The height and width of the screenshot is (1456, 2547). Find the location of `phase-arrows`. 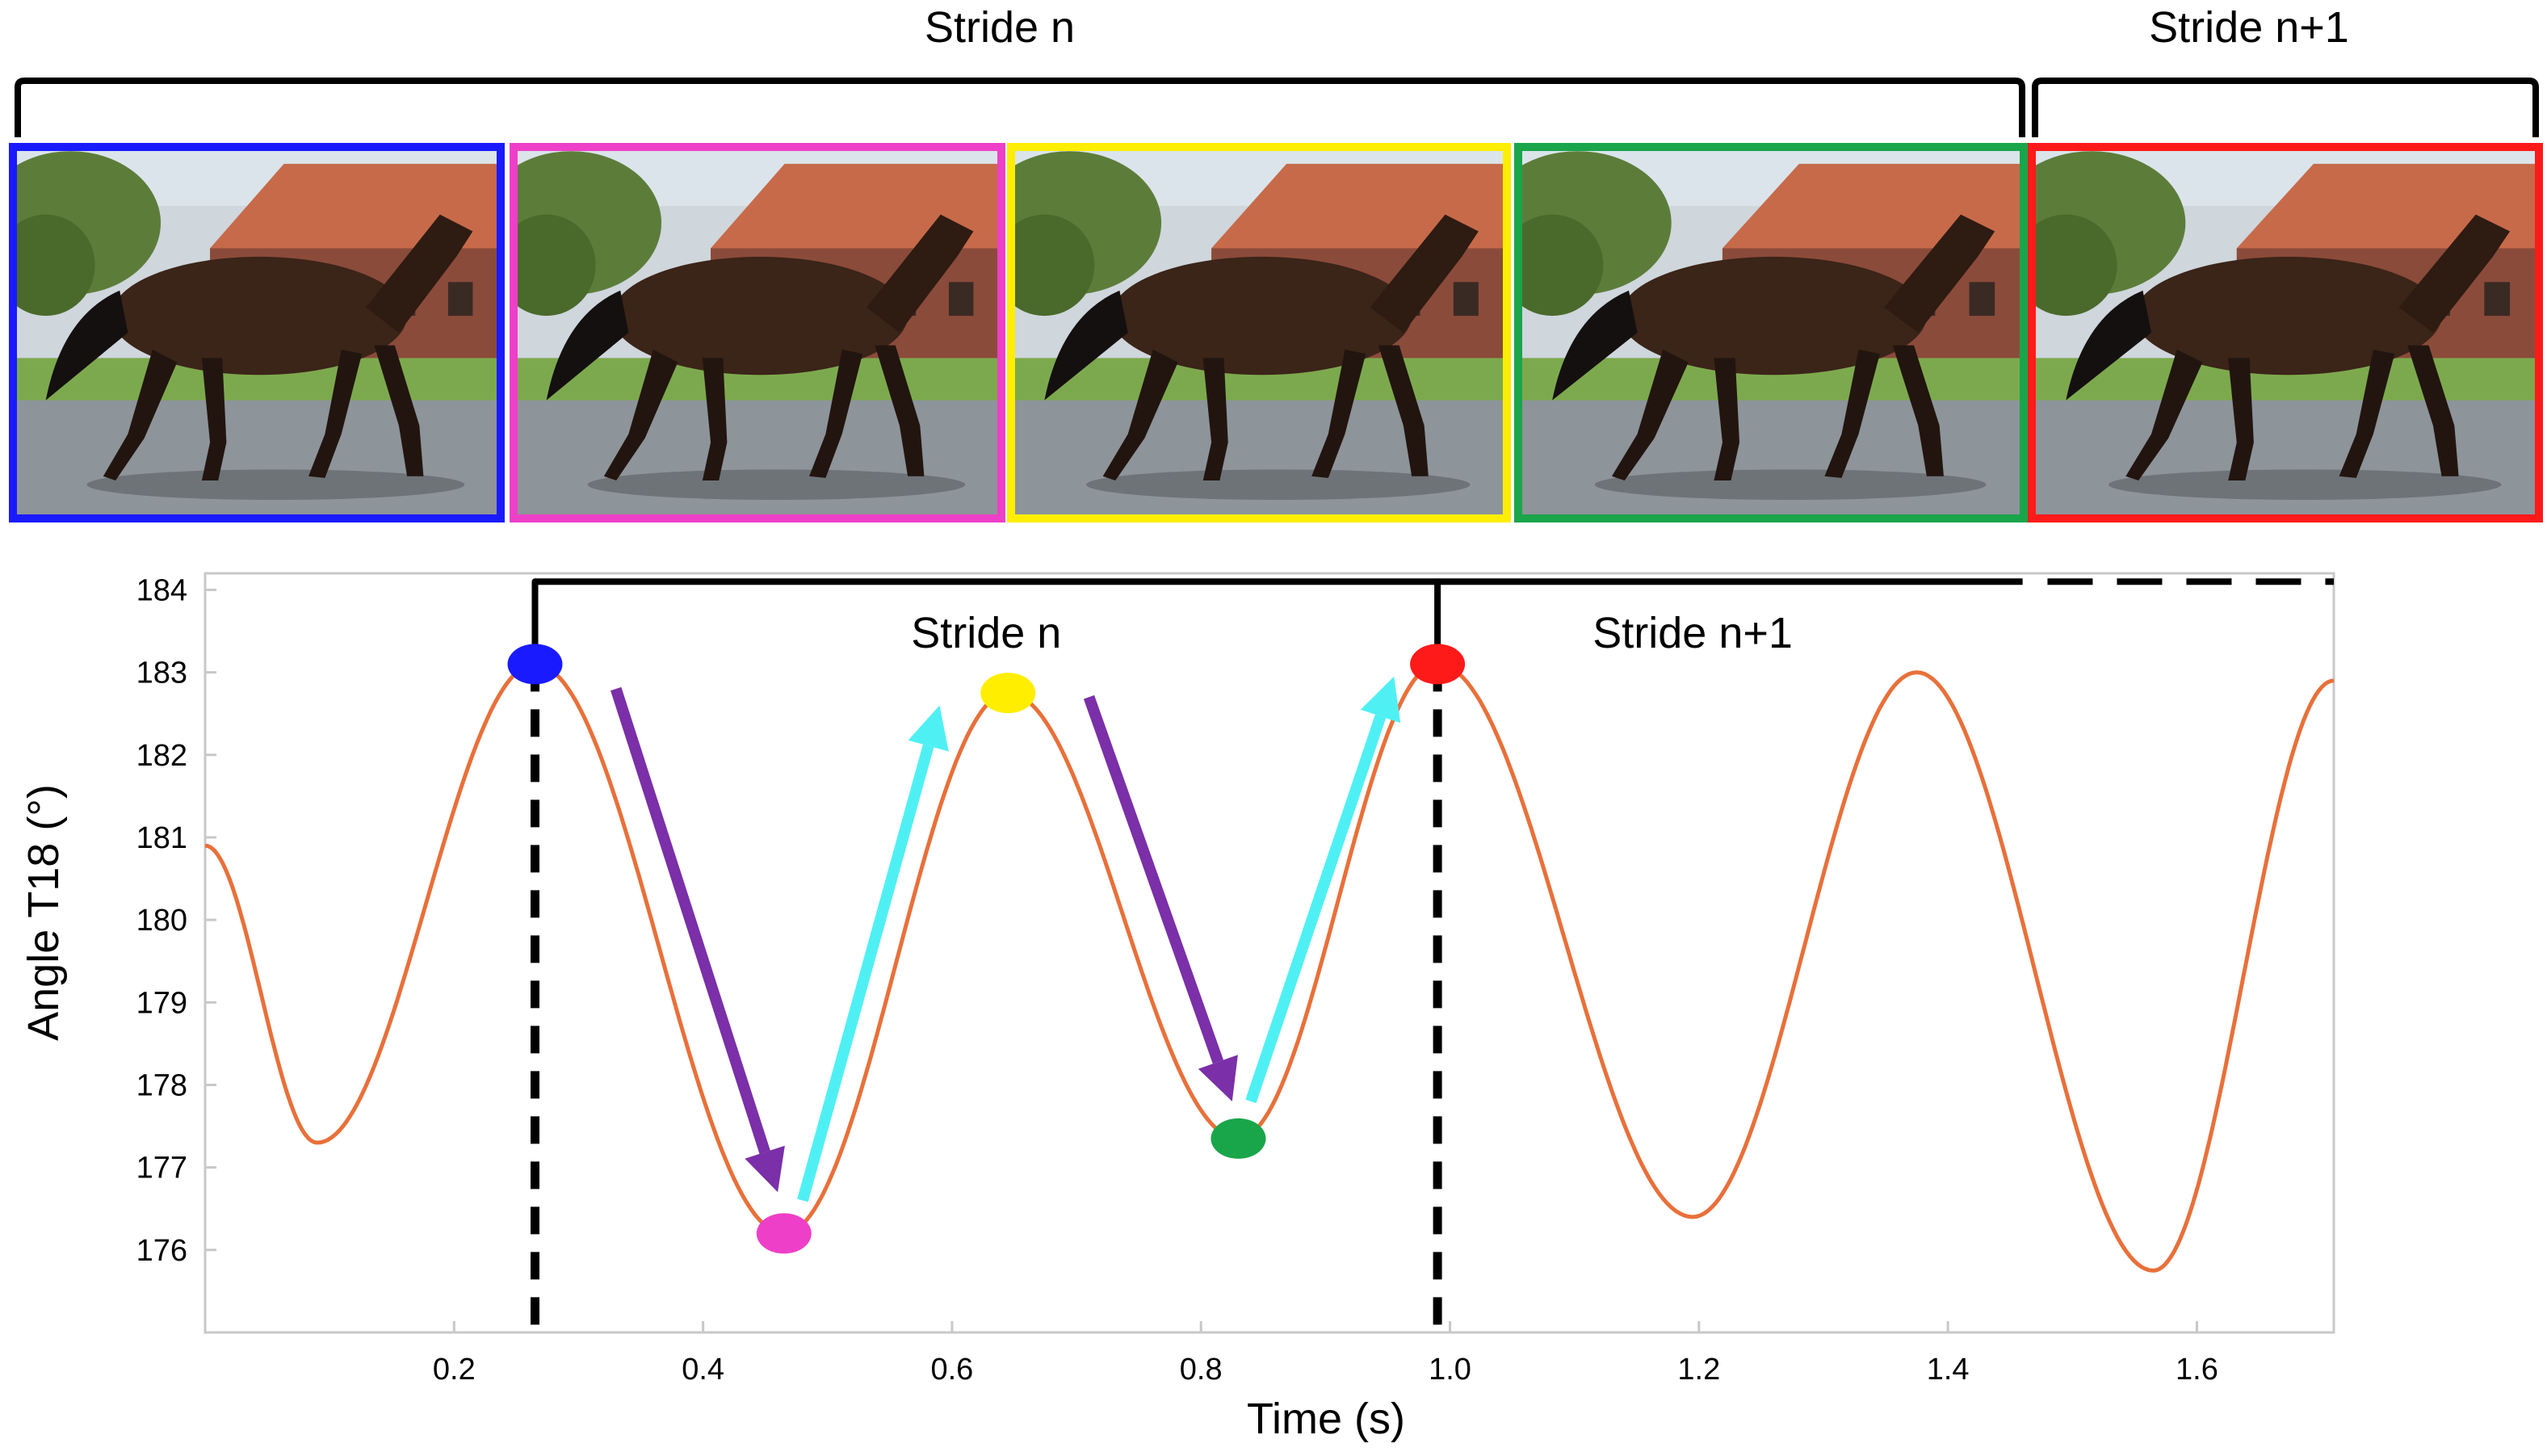

phase-arrows is located at coordinates (1006, 939).